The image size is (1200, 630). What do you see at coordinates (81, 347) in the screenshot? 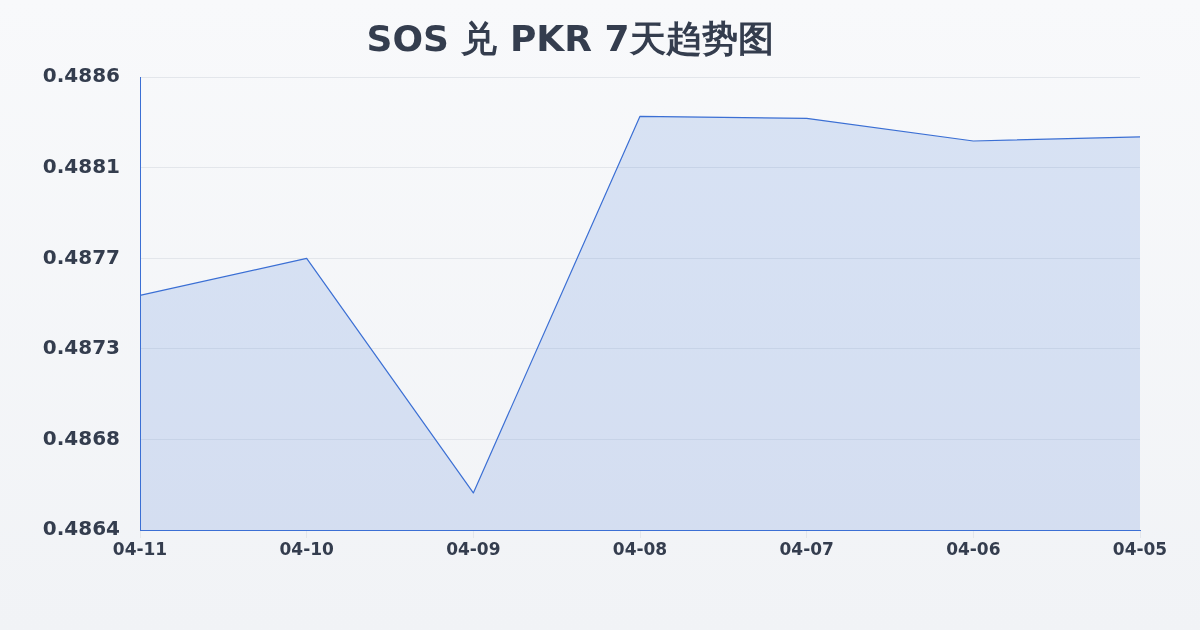
I see `y-tick-label: 0.4873` at bounding box center [81, 347].